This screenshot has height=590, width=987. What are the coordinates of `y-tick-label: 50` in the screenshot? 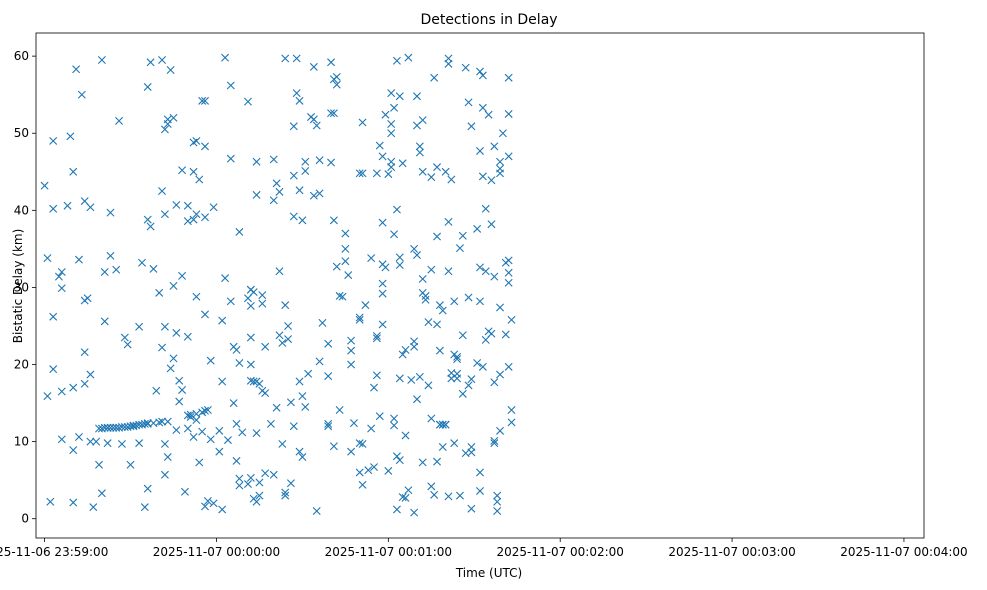 It's located at (21, 133).